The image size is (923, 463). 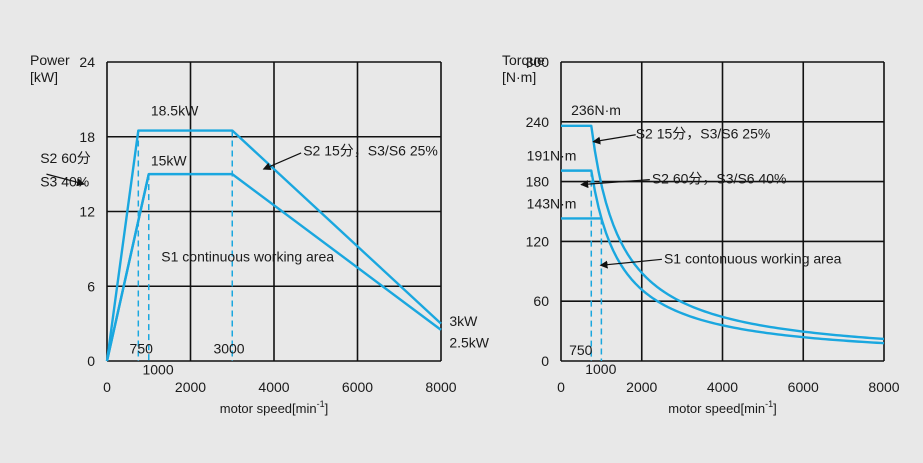 I want to click on annotation-label: 3000, so click(x=228, y=349).